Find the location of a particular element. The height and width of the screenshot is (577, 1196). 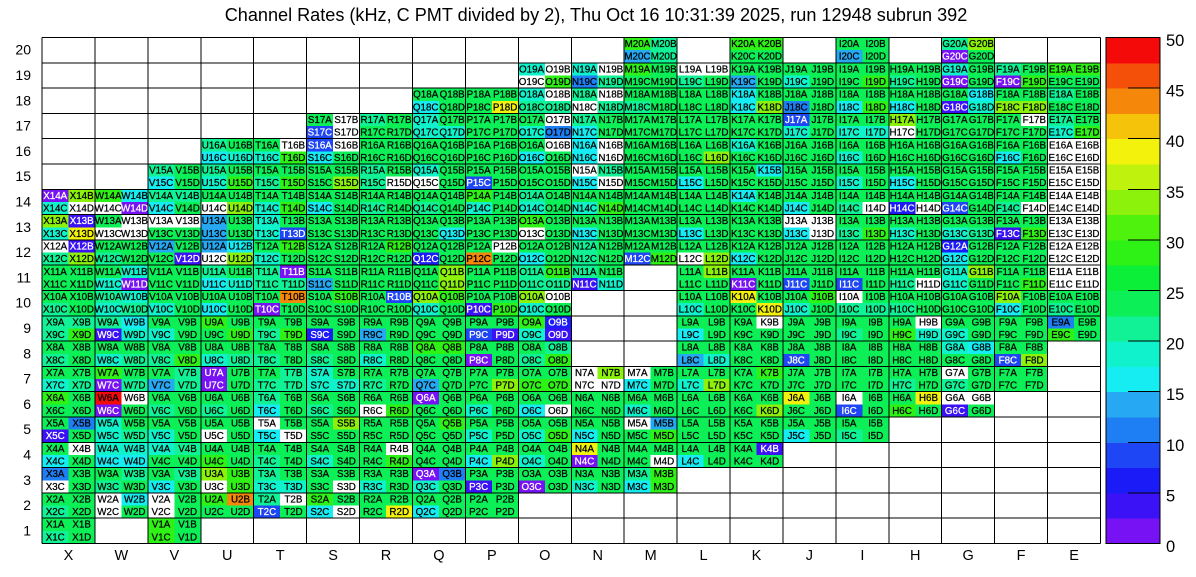

svg-text: K17C is located at coordinates (743, 133).